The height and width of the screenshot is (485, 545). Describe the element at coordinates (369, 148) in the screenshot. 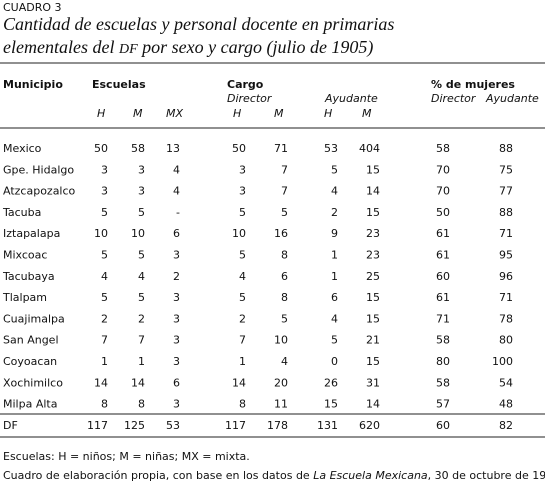

I see `cell: 404` at that location.